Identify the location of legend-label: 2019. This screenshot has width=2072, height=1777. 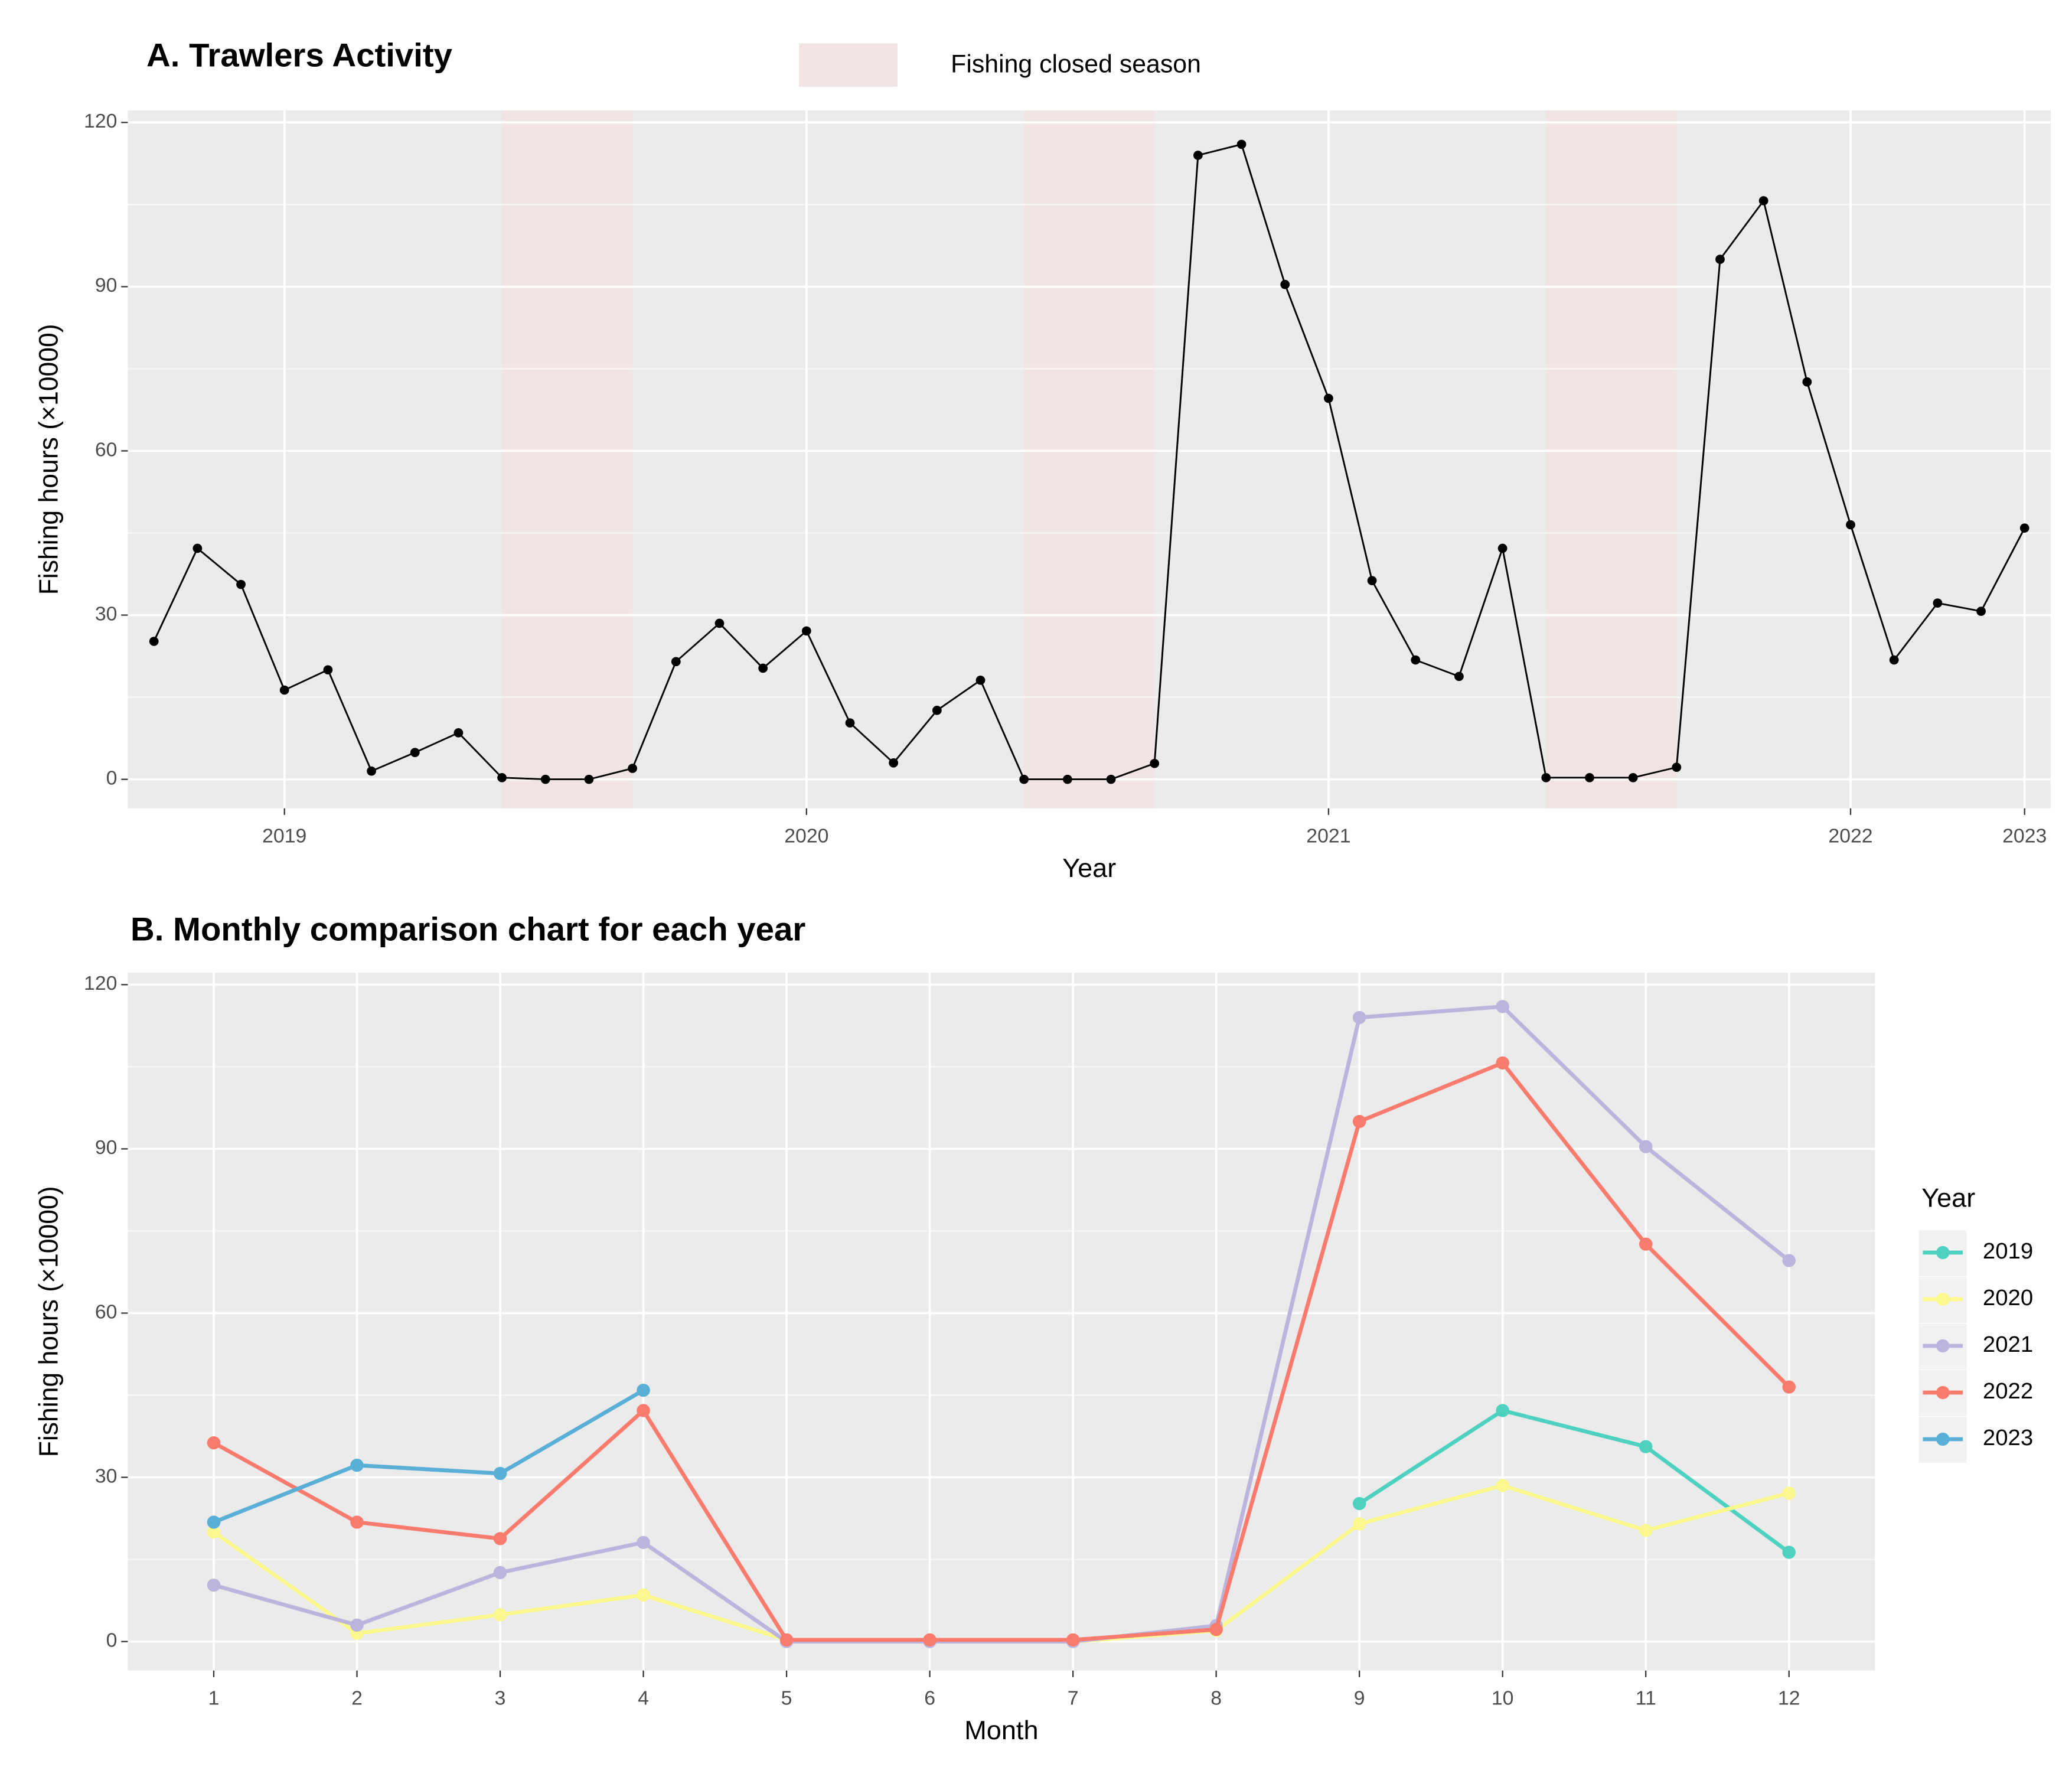
(2008, 1251).